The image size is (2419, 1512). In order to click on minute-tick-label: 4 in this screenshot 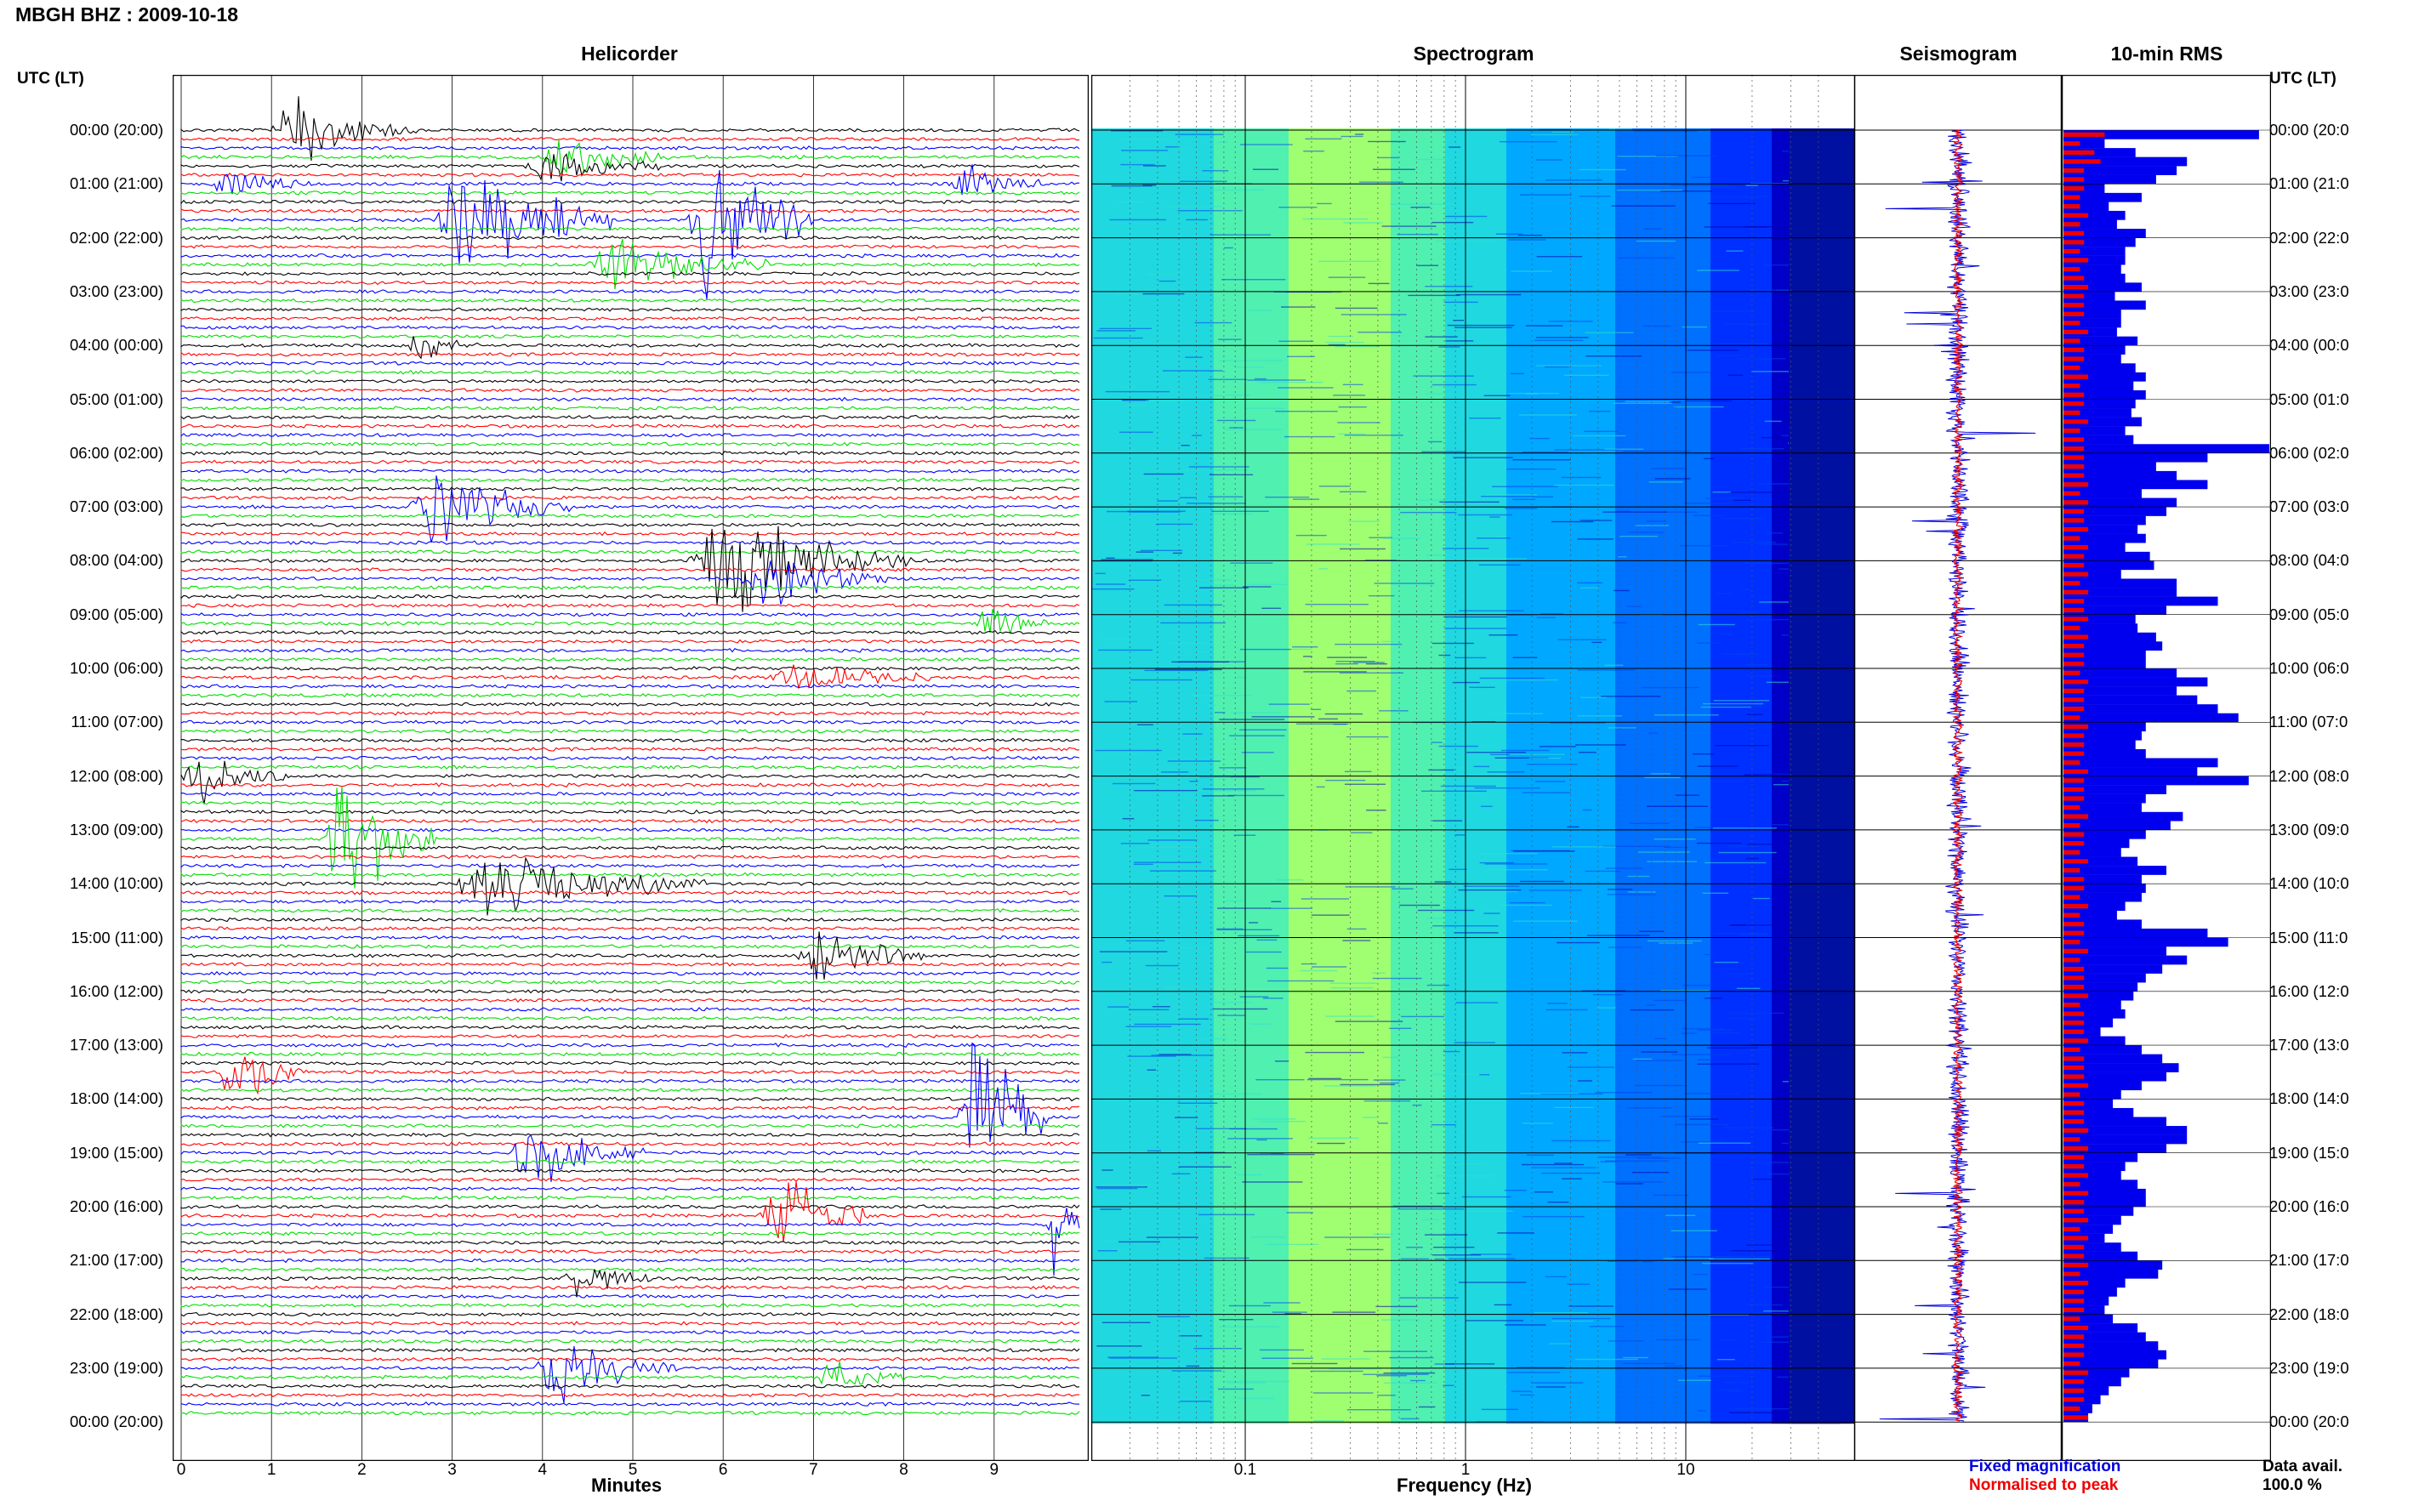, I will do `click(543, 1470)`.